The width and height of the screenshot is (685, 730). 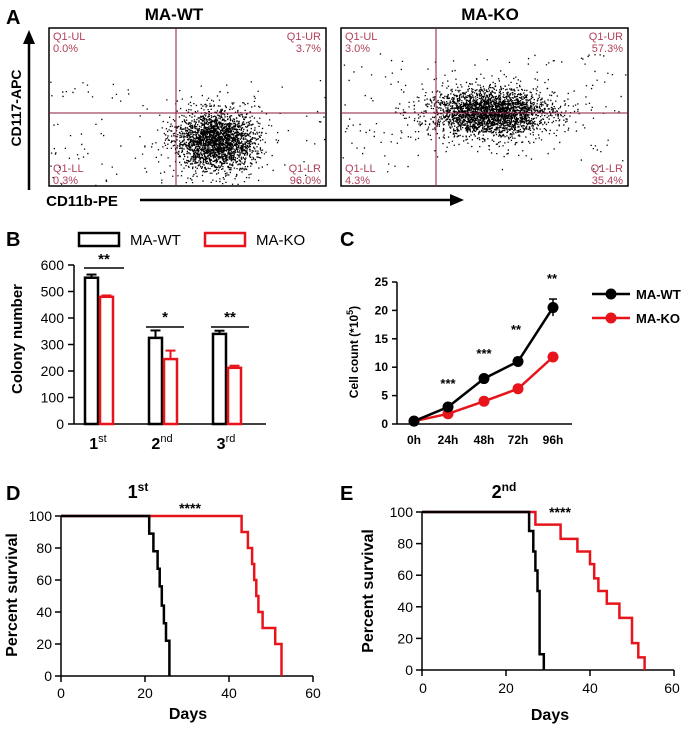 I want to click on c-legend-ko-label: MA-KO, so click(x=658, y=318).